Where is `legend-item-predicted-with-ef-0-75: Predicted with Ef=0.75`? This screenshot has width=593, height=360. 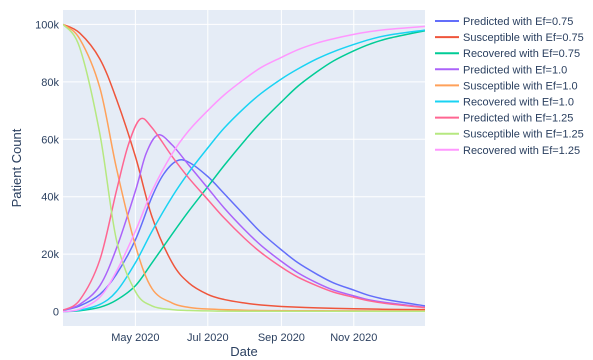 legend-item-predicted-with-ef-0-75: Predicted with Ef=0.75 is located at coordinates (504, 22).